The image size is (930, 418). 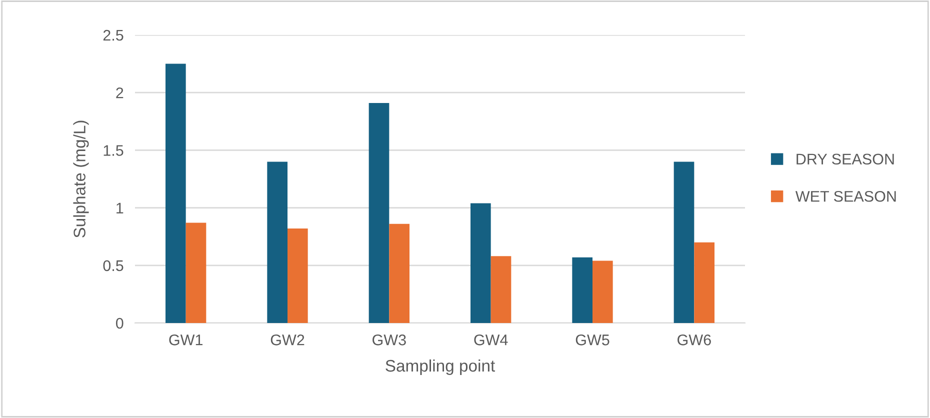 I want to click on x-tick-label: GW4, so click(x=491, y=340).